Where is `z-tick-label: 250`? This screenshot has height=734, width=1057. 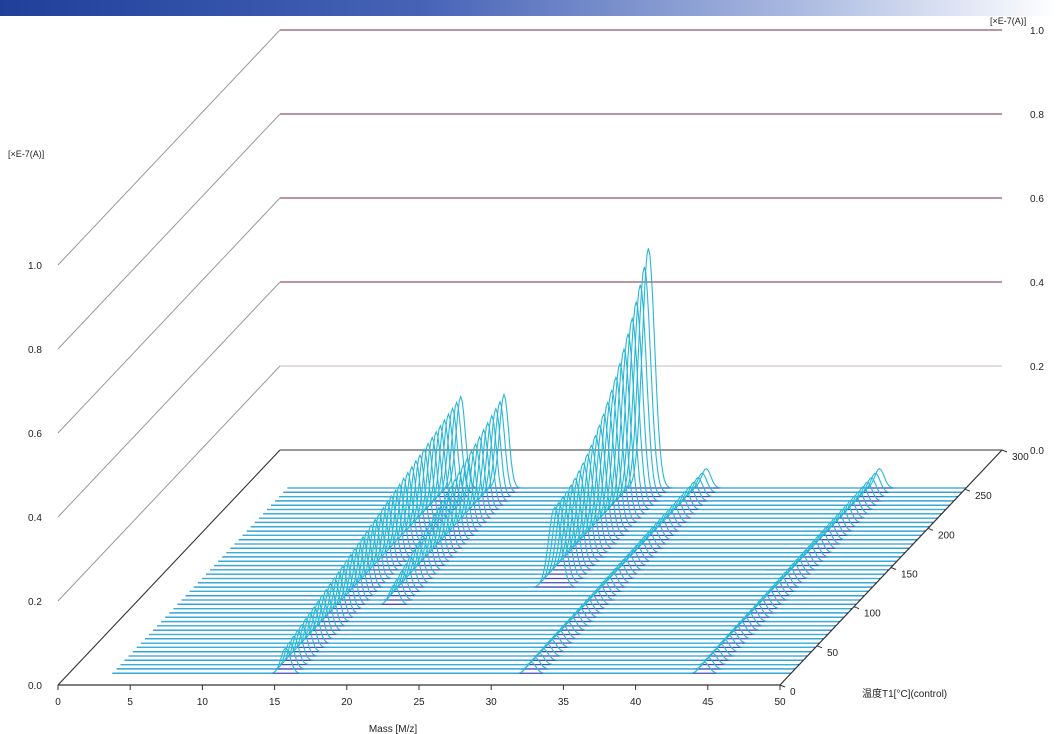 z-tick-label: 250 is located at coordinates (983, 496).